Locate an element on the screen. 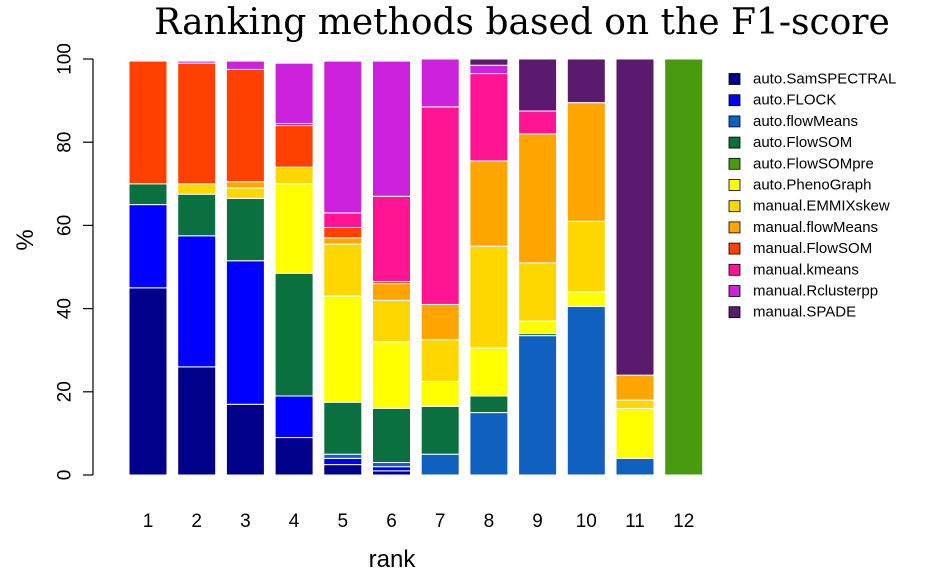 The image size is (943, 576). legend-label: auto.flowMeans is located at coordinates (805, 121).